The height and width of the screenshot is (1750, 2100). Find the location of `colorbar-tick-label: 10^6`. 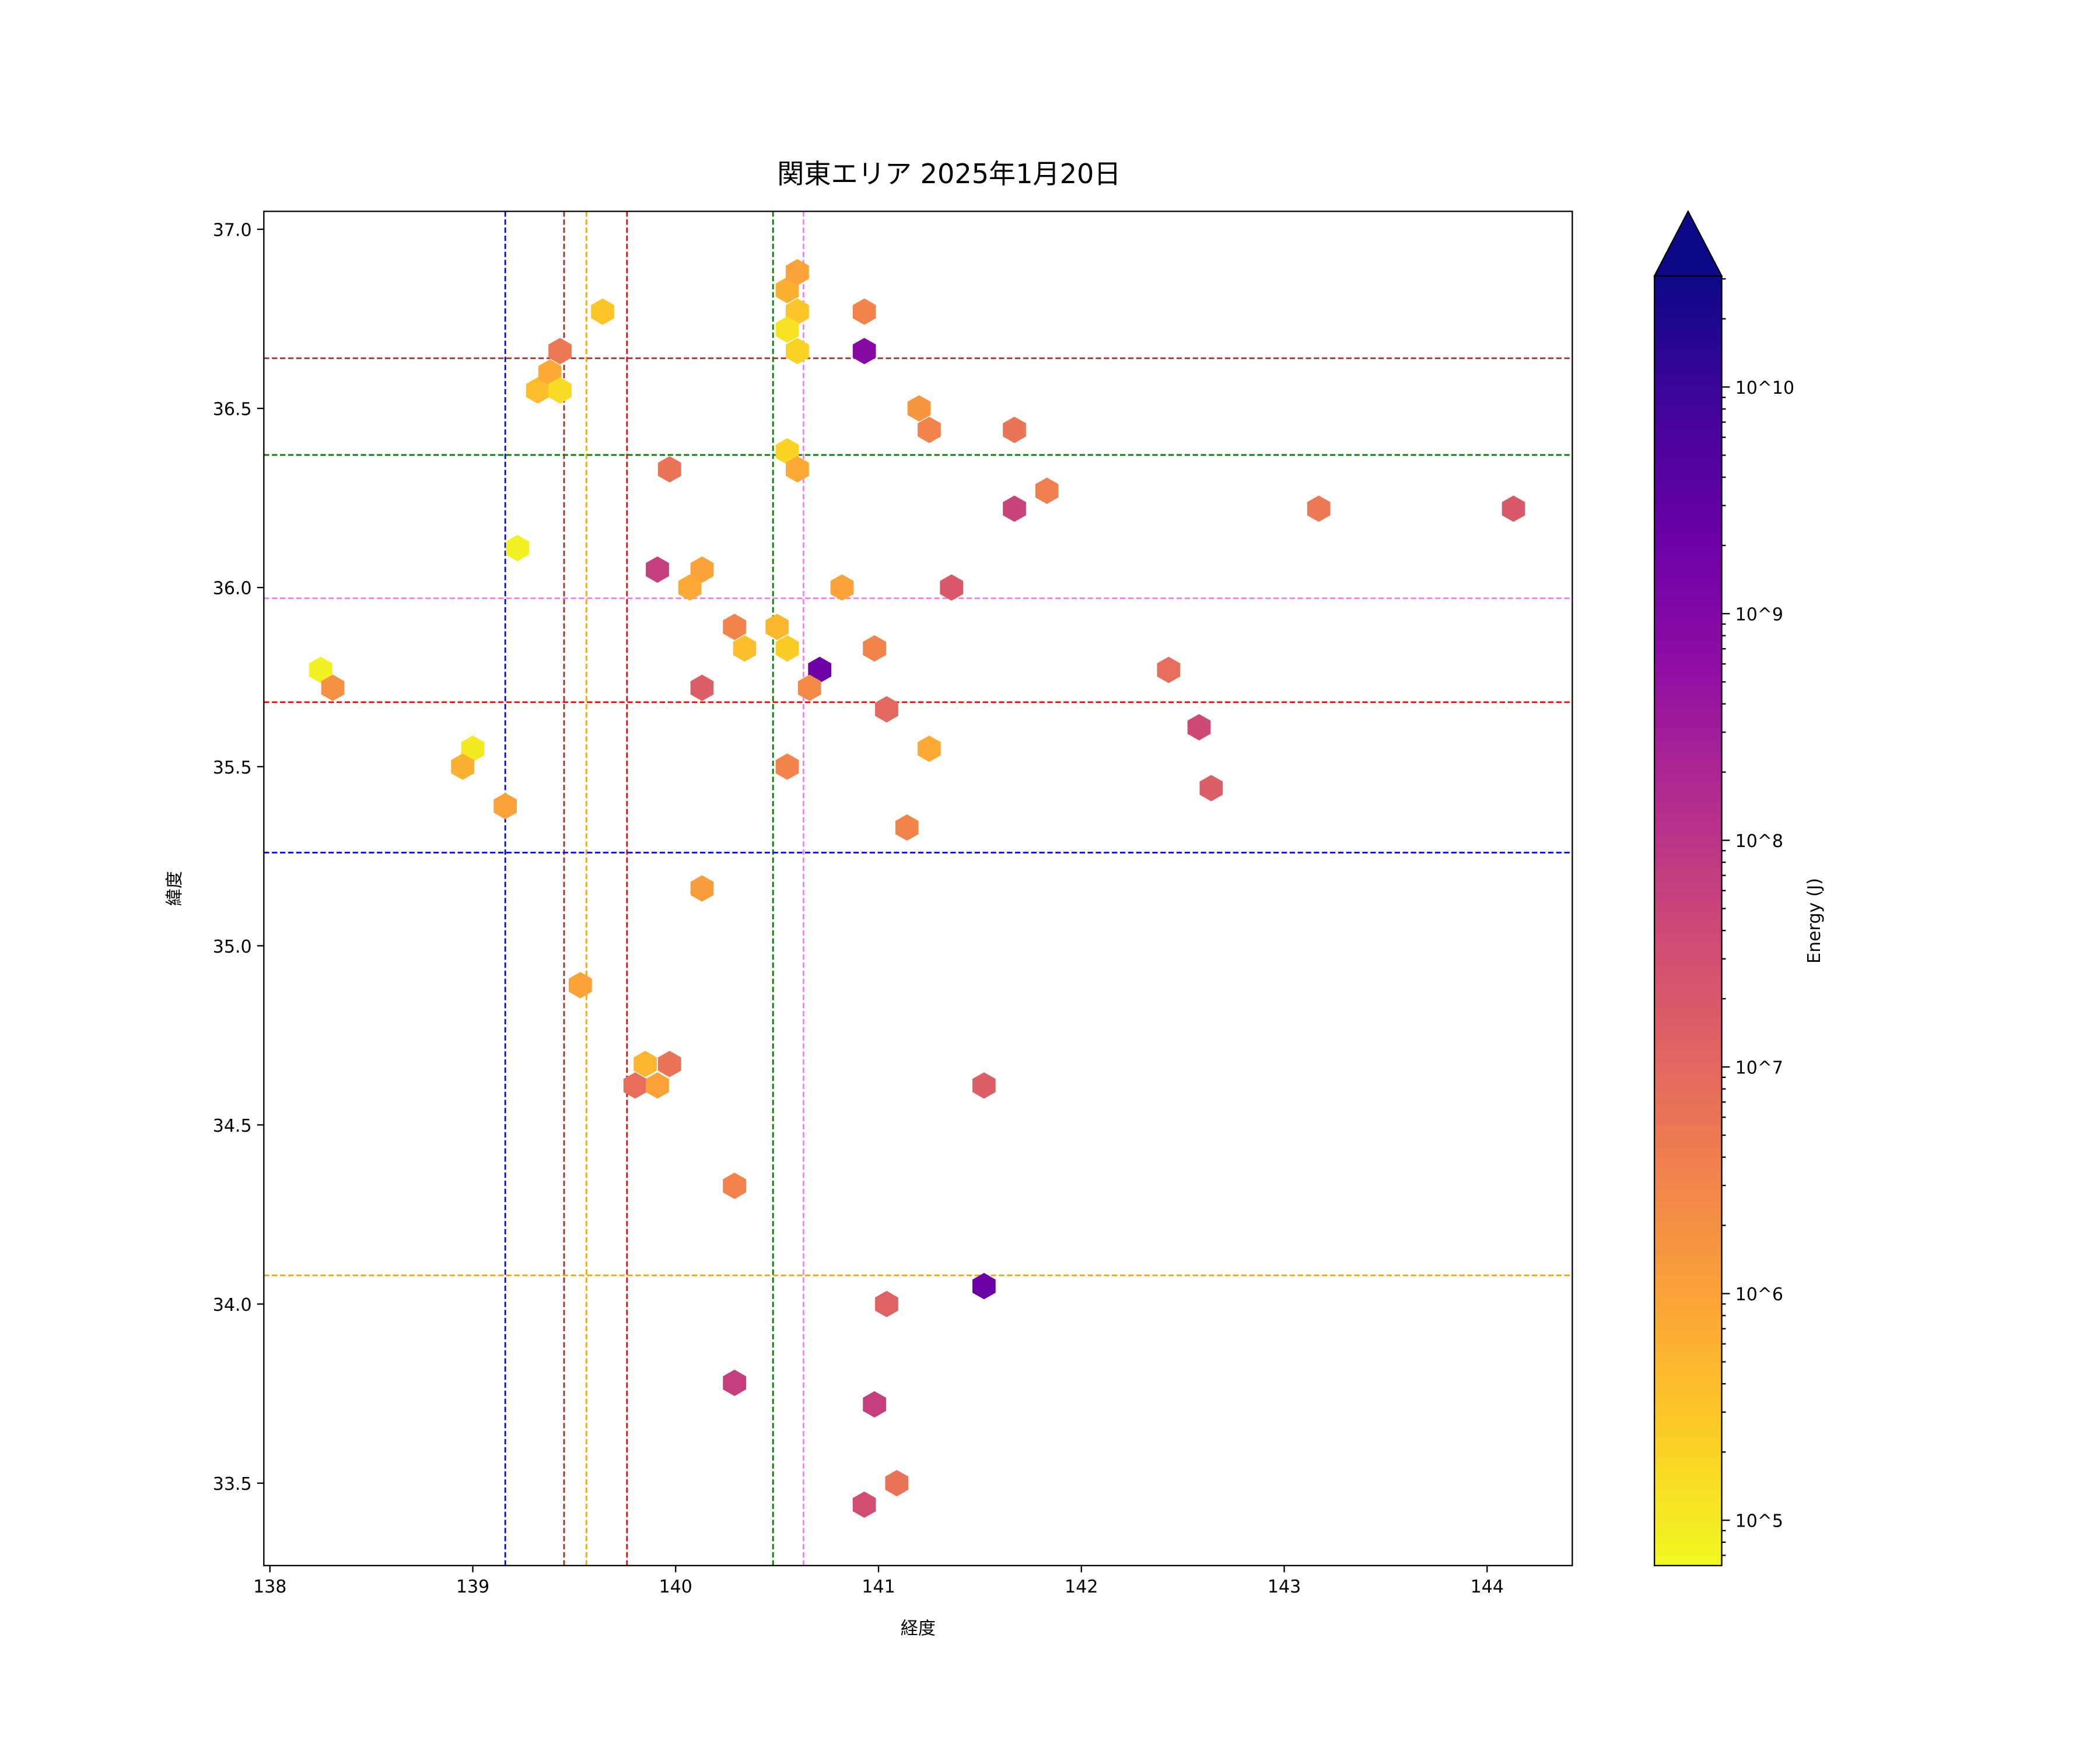

colorbar-tick-label: 10^6 is located at coordinates (1759, 1294).